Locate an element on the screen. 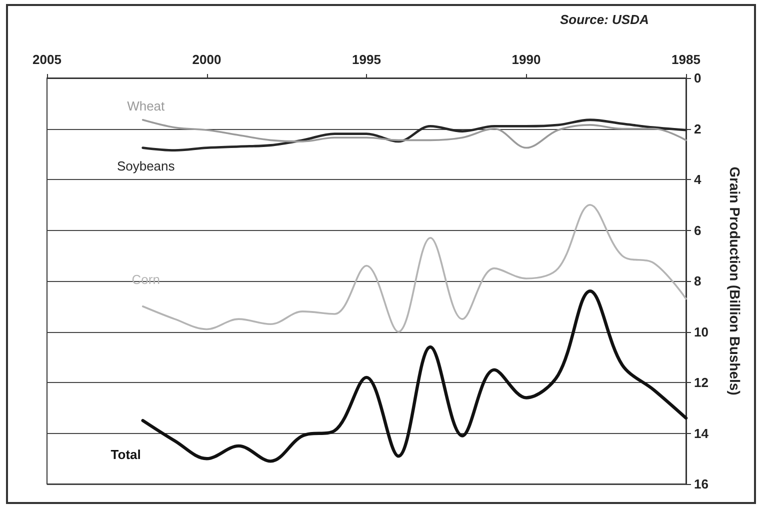 This screenshot has width=765, height=514. y-tick-label: 0 is located at coordinates (698, 78).